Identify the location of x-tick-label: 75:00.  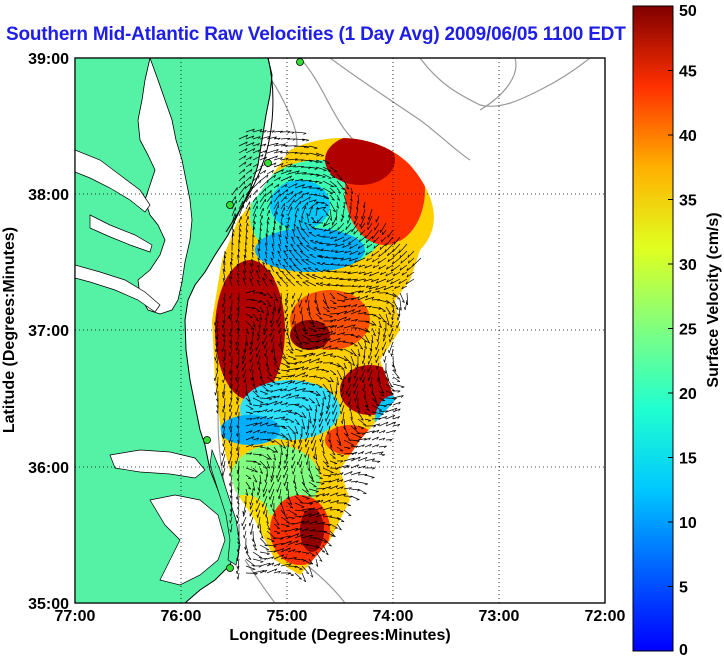
(287, 616).